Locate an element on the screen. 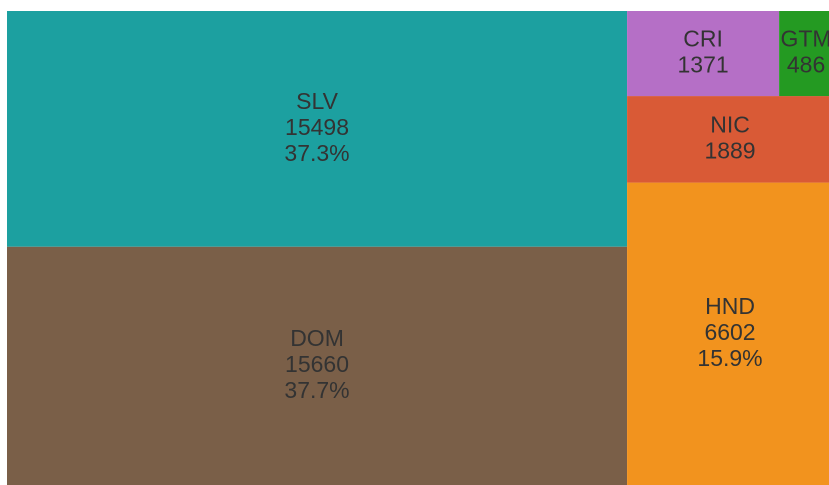  tile-value: 1371 is located at coordinates (703, 65).